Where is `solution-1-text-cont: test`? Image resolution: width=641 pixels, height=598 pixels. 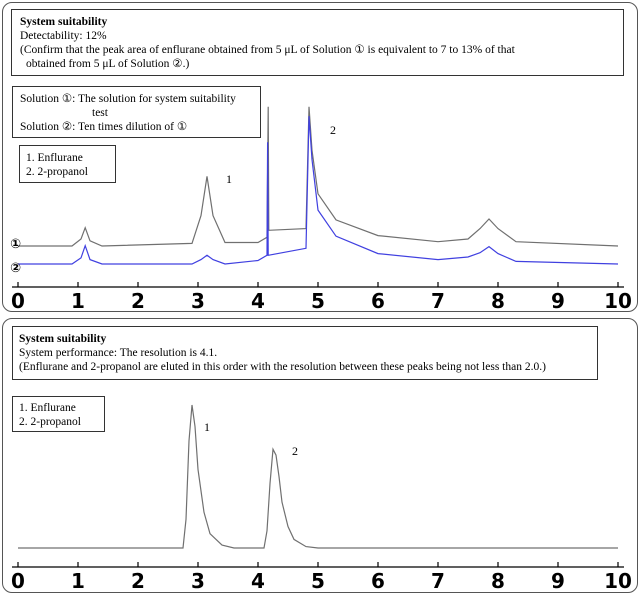 solution-1-text-cont: test is located at coordinates (100, 113).